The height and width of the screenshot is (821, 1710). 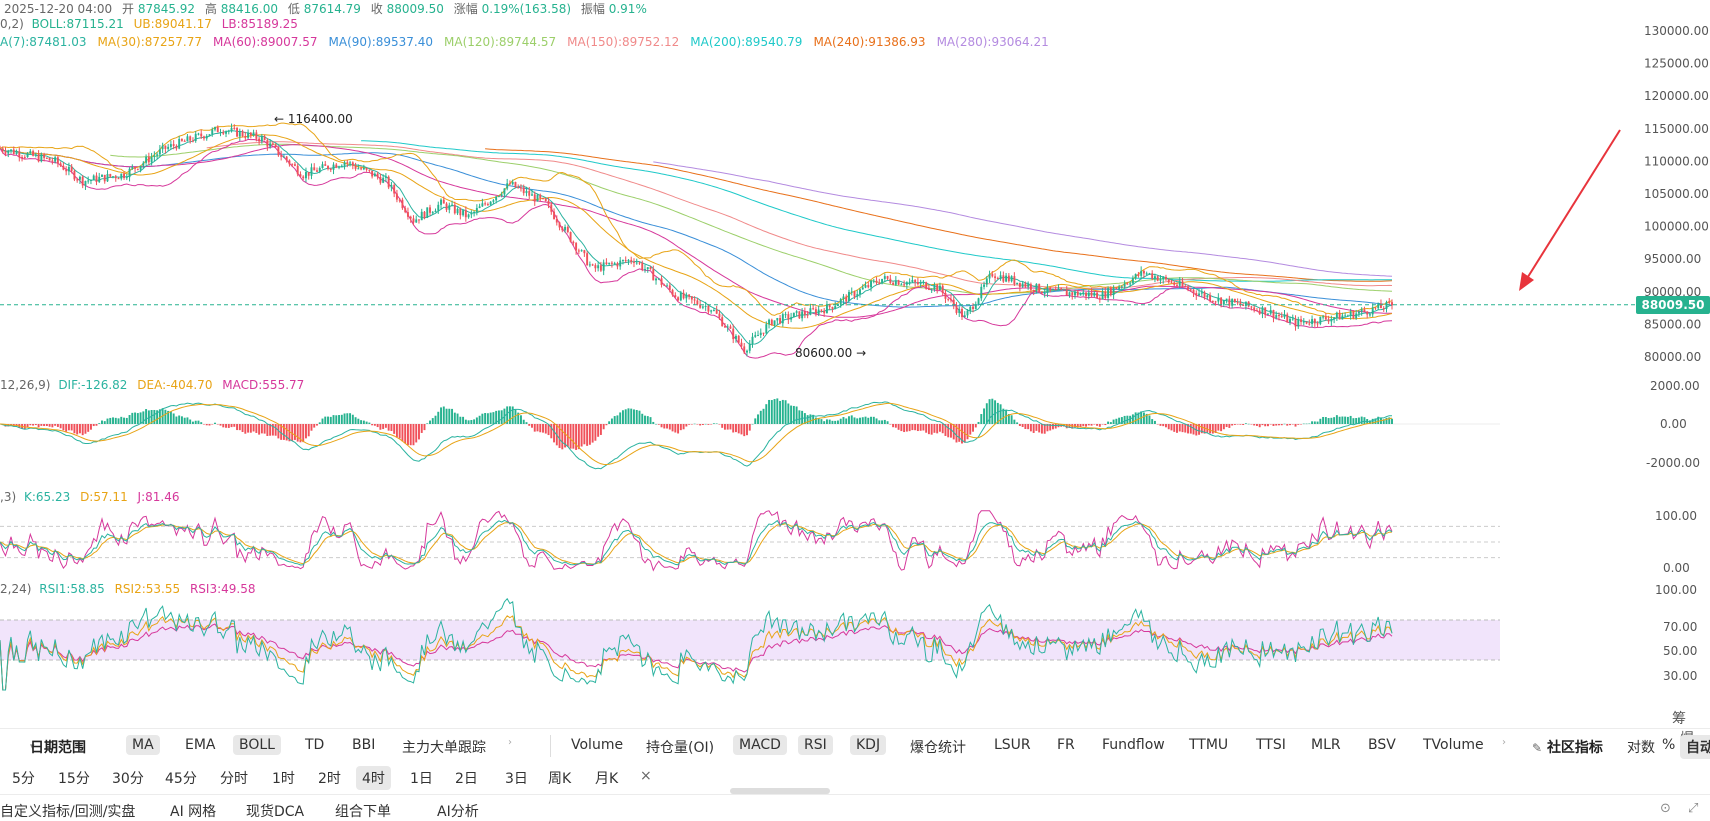 I want to click on interval-2: 30分, so click(x=128, y=779).